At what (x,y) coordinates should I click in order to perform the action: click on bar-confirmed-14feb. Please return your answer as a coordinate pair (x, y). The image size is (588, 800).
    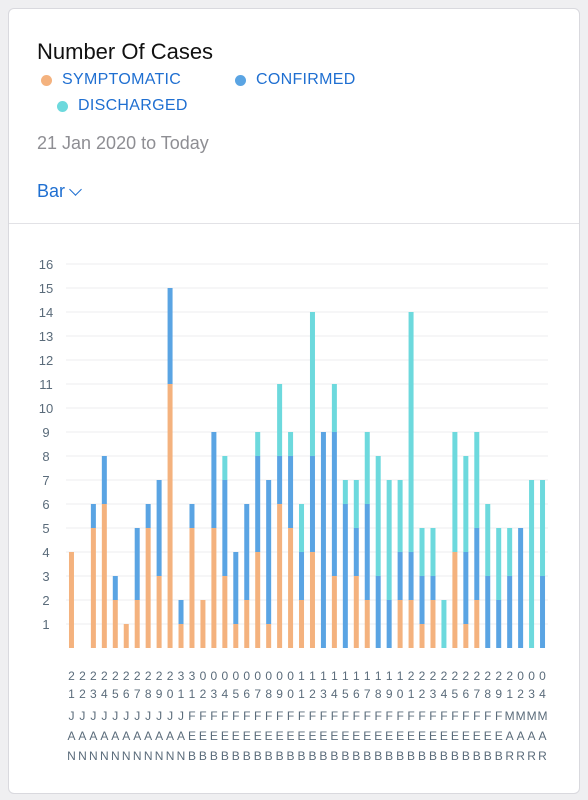
    Looking at the image, I should click on (334, 504).